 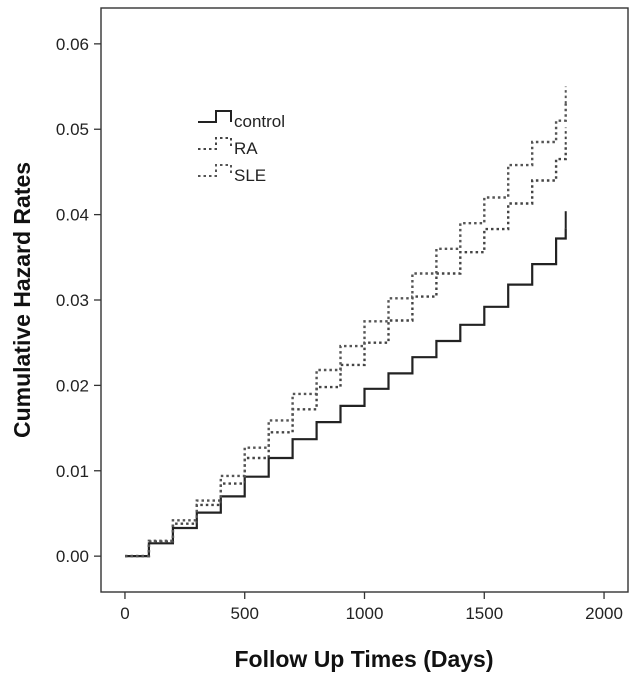 What do you see at coordinates (365, 613) in the screenshot?
I see `x-tick-label: 1000` at bounding box center [365, 613].